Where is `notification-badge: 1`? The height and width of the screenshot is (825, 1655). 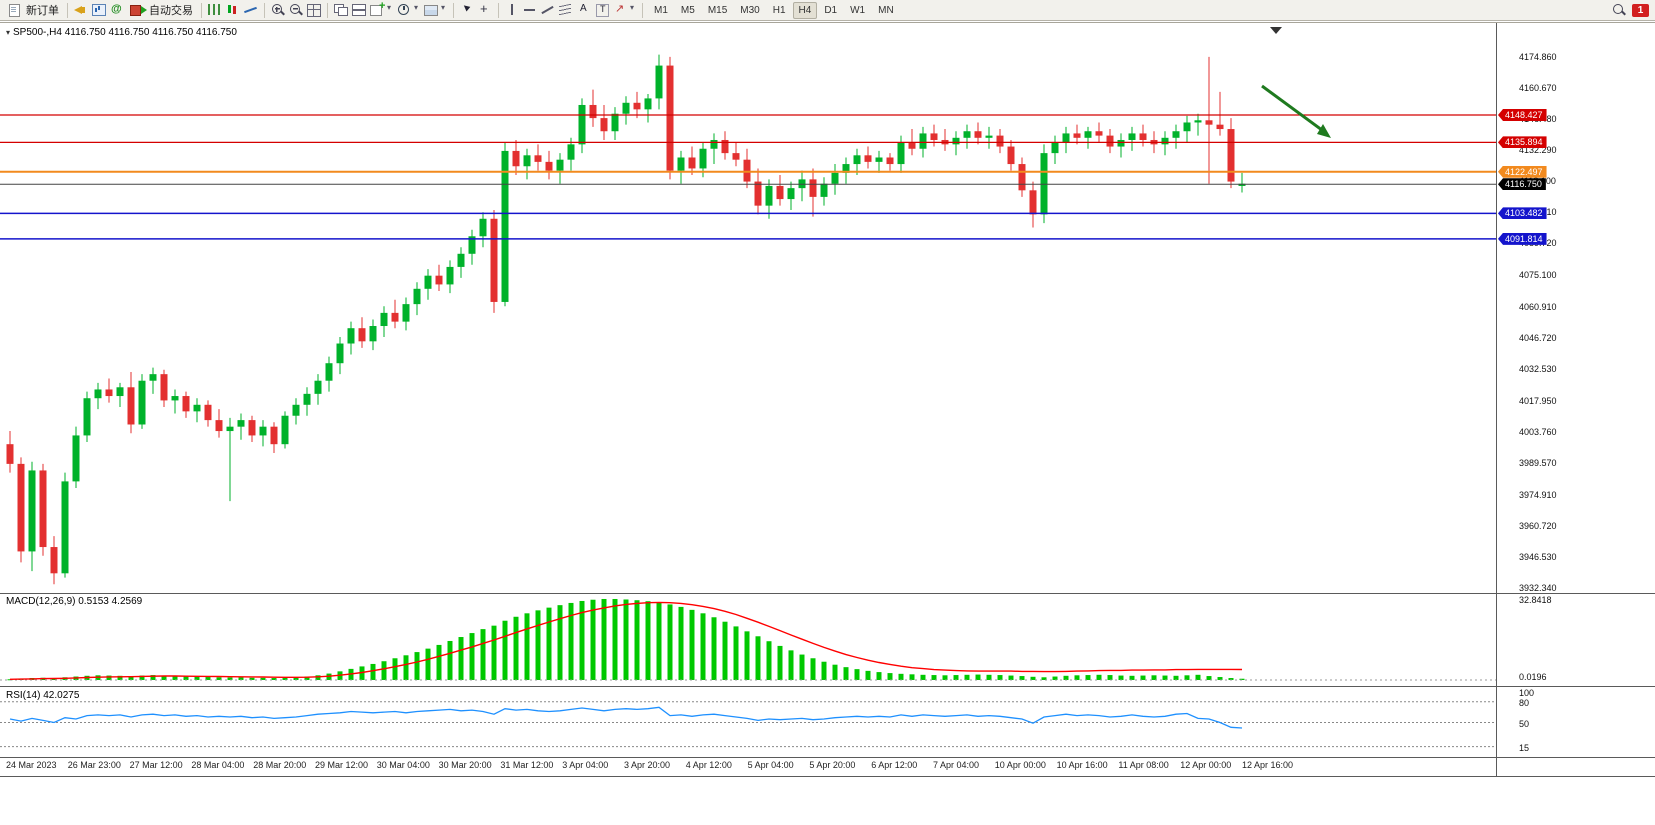
notification-badge: 1 is located at coordinates (1640, 10).